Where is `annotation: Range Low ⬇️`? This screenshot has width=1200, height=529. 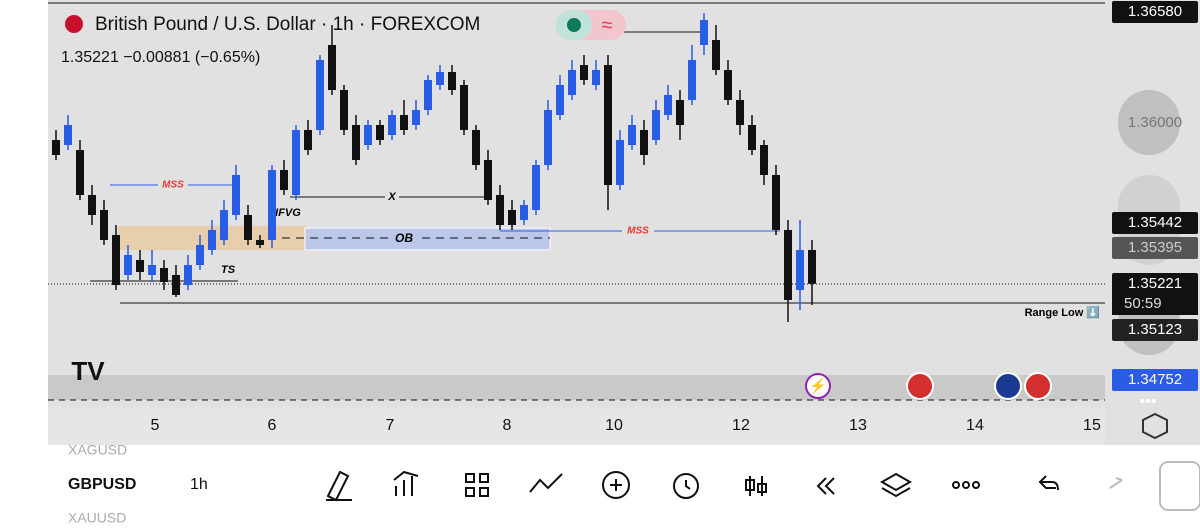 annotation: Range Low ⬇️ is located at coordinates (1063, 312).